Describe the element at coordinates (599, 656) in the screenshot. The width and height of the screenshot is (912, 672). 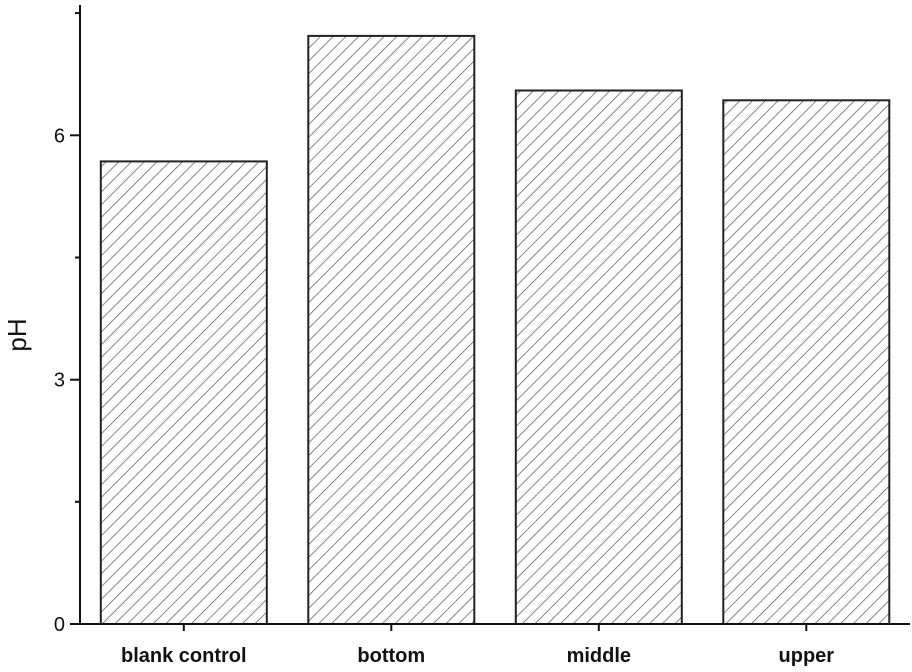
I see `x-tick-label: middle` at that location.